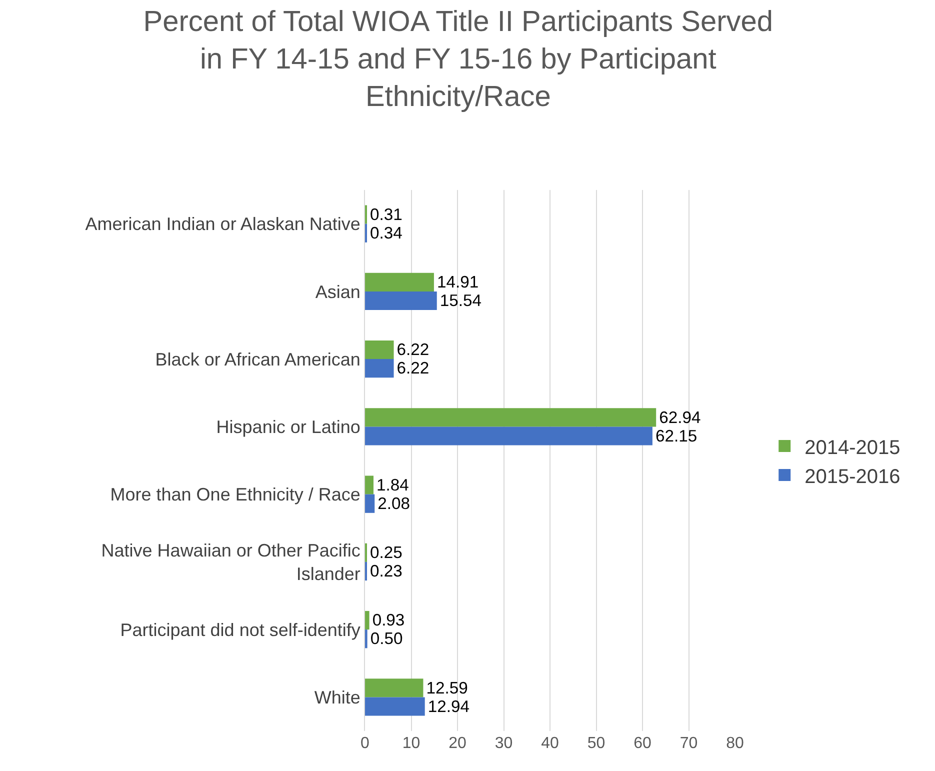 The width and height of the screenshot is (935, 771). Describe the element at coordinates (386, 638) in the screenshot. I see `data-label: 0.50` at that location.